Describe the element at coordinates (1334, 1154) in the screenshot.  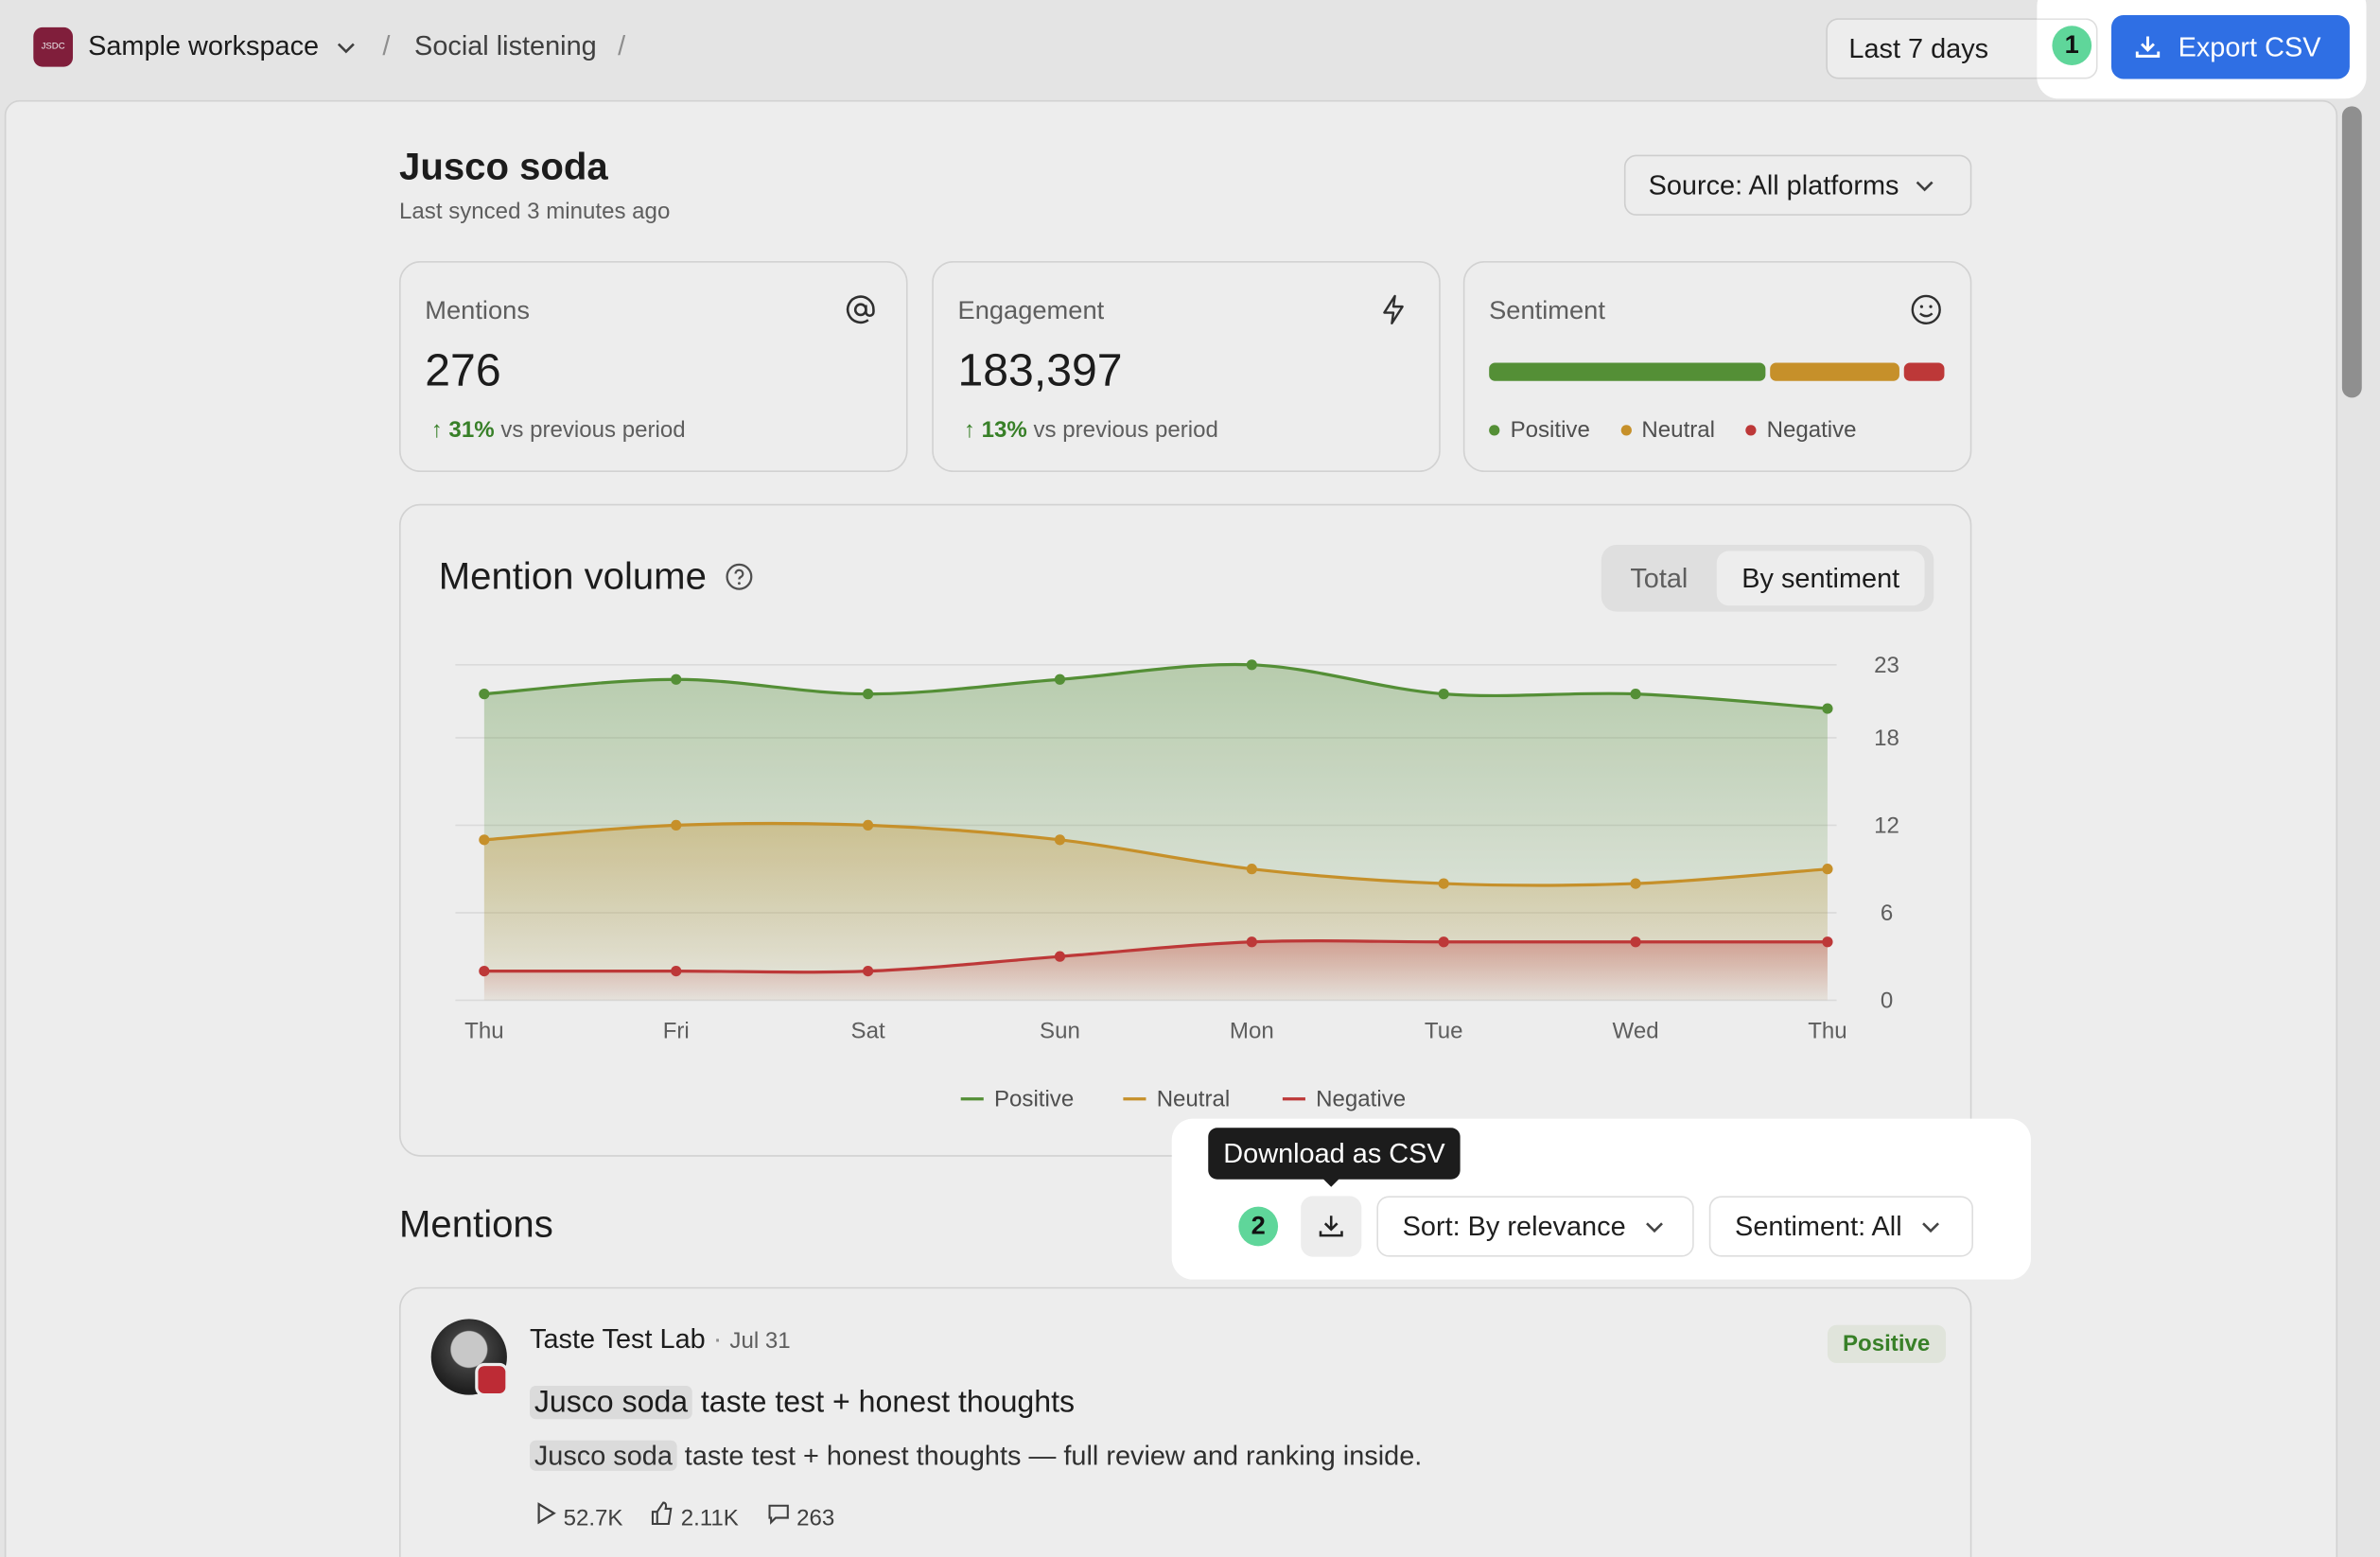
I see `tooltip: Download as CSV` at that location.